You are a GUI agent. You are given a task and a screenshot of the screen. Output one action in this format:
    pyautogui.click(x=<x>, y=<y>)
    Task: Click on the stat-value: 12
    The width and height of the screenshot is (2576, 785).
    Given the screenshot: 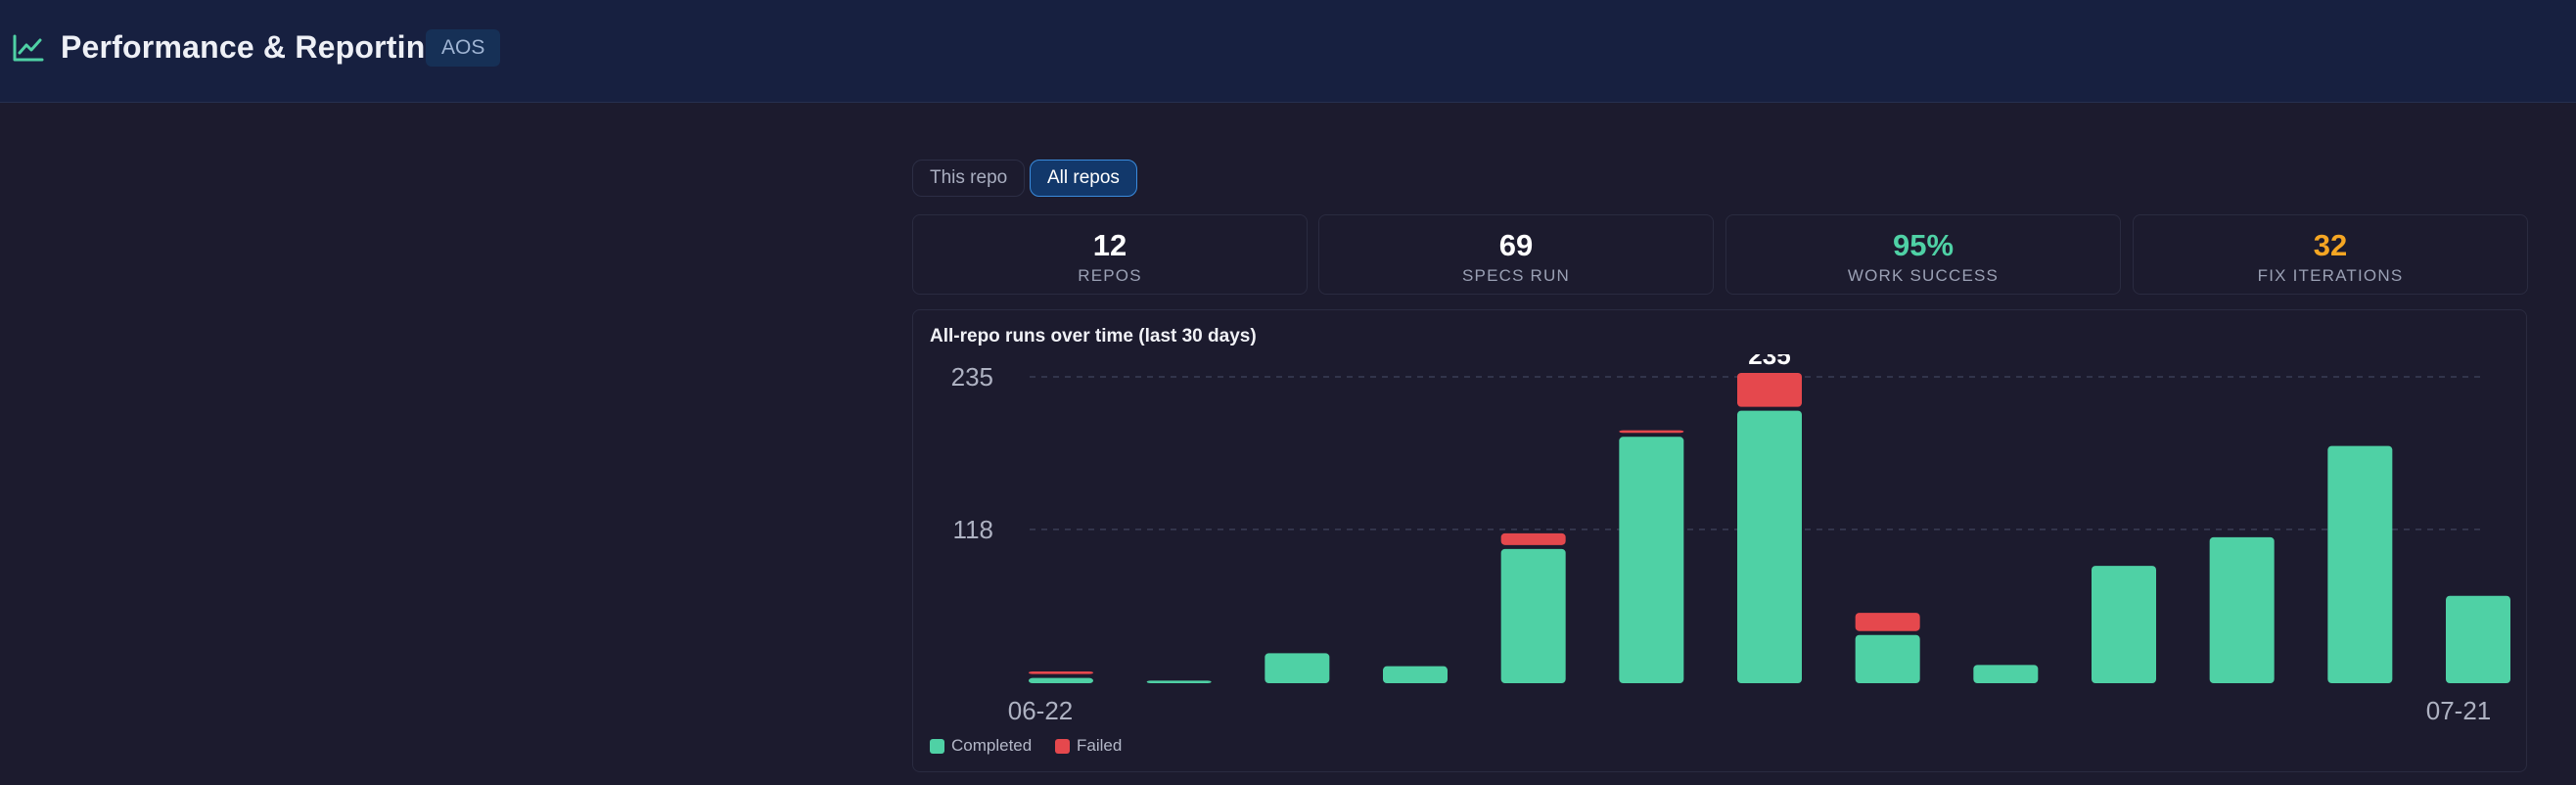 What is the action you would take?
    pyautogui.click(x=1110, y=245)
    